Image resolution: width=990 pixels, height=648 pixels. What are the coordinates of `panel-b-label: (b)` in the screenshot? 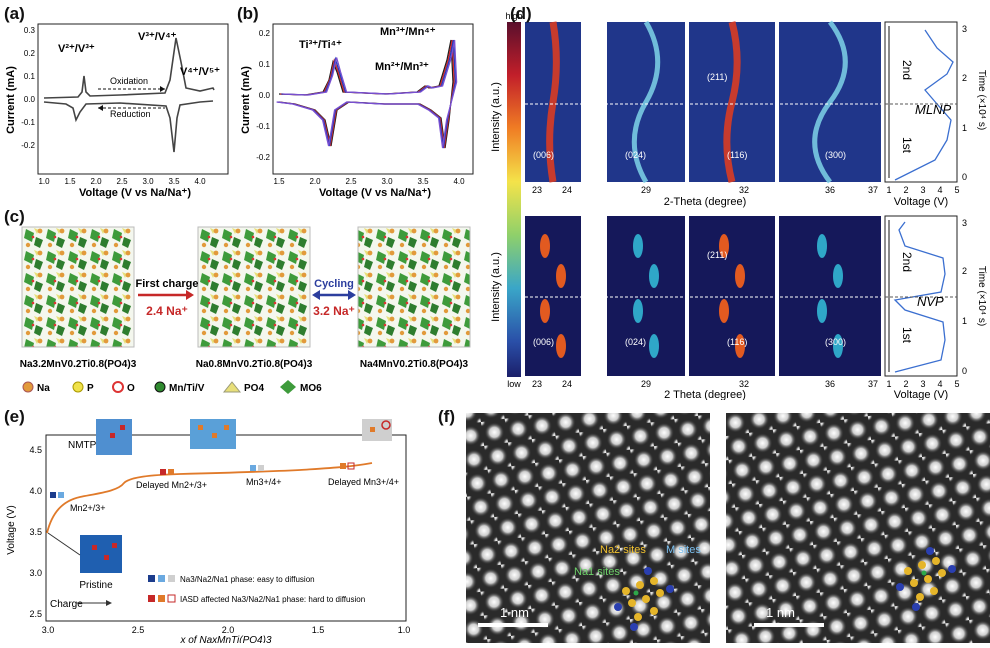 It's located at (248, 13).